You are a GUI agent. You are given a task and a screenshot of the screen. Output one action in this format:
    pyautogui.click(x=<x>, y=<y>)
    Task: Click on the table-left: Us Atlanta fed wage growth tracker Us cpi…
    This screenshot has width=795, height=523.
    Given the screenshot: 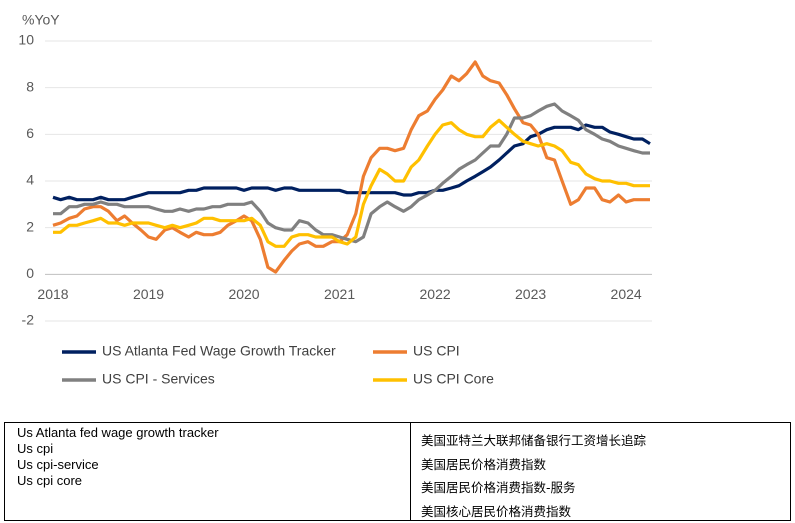 What is the action you would take?
    pyautogui.click(x=208, y=471)
    